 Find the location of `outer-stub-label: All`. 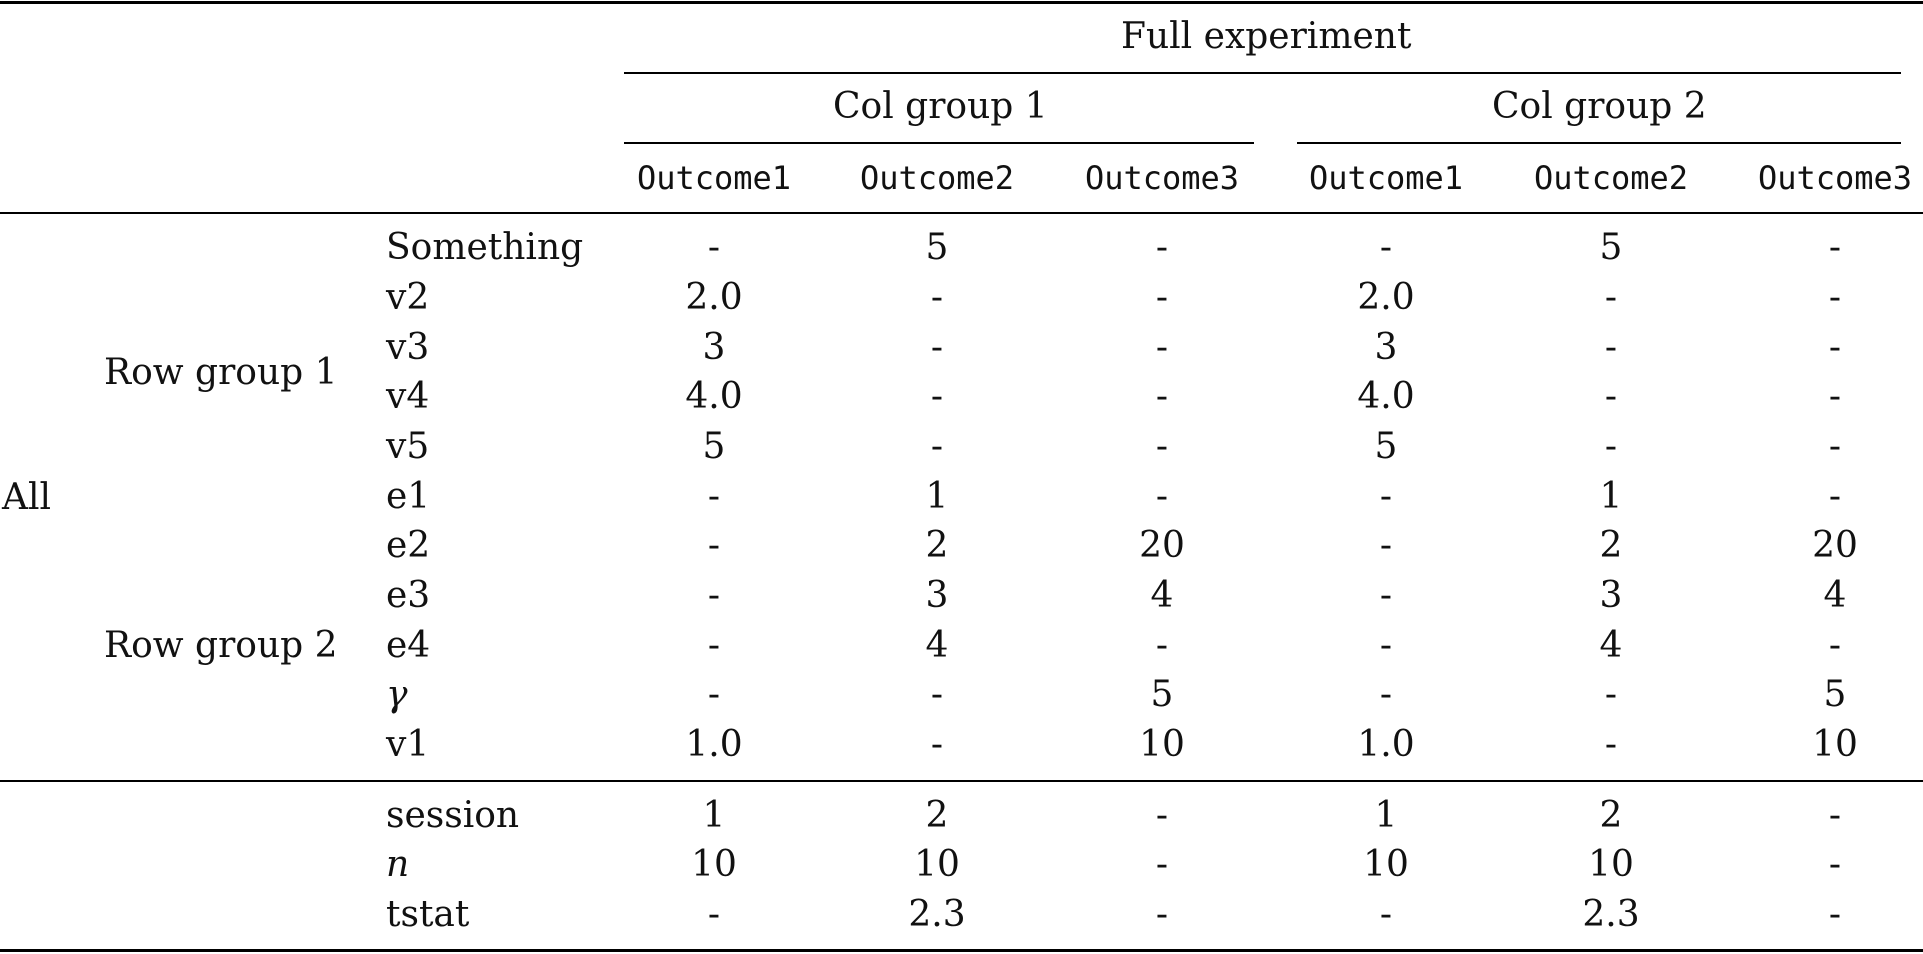

outer-stub-label: All is located at coordinates (27, 497).